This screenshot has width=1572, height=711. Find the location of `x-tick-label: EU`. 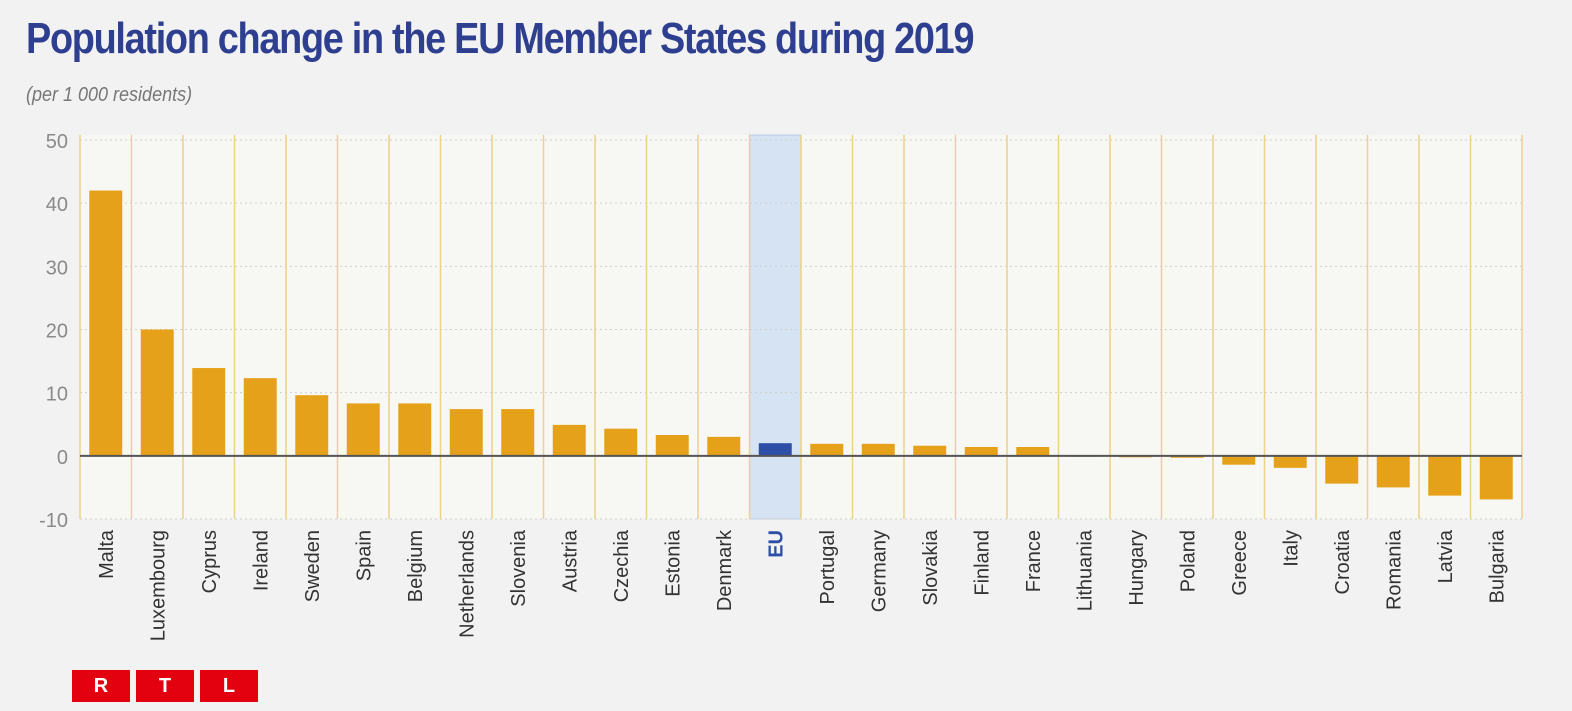

x-tick-label: EU is located at coordinates (776, 544).